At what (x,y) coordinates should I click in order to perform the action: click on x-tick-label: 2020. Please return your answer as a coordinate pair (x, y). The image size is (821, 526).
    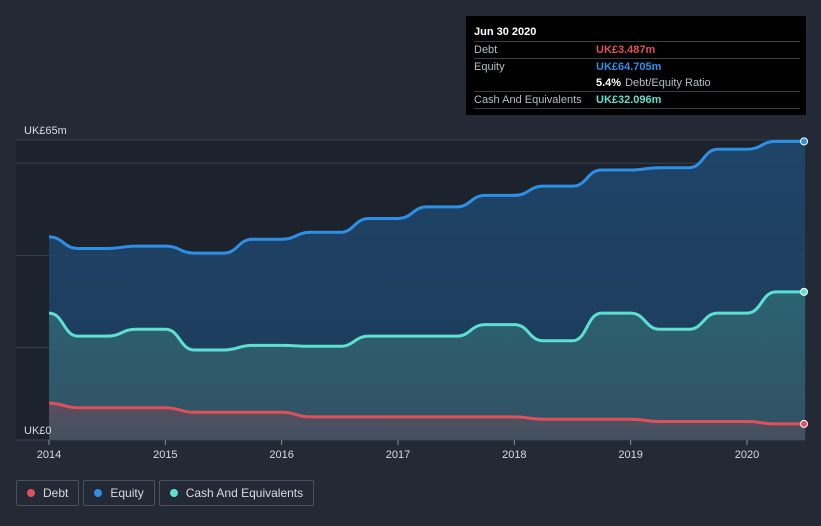
    Looking at the image, I should click on (747, 455).